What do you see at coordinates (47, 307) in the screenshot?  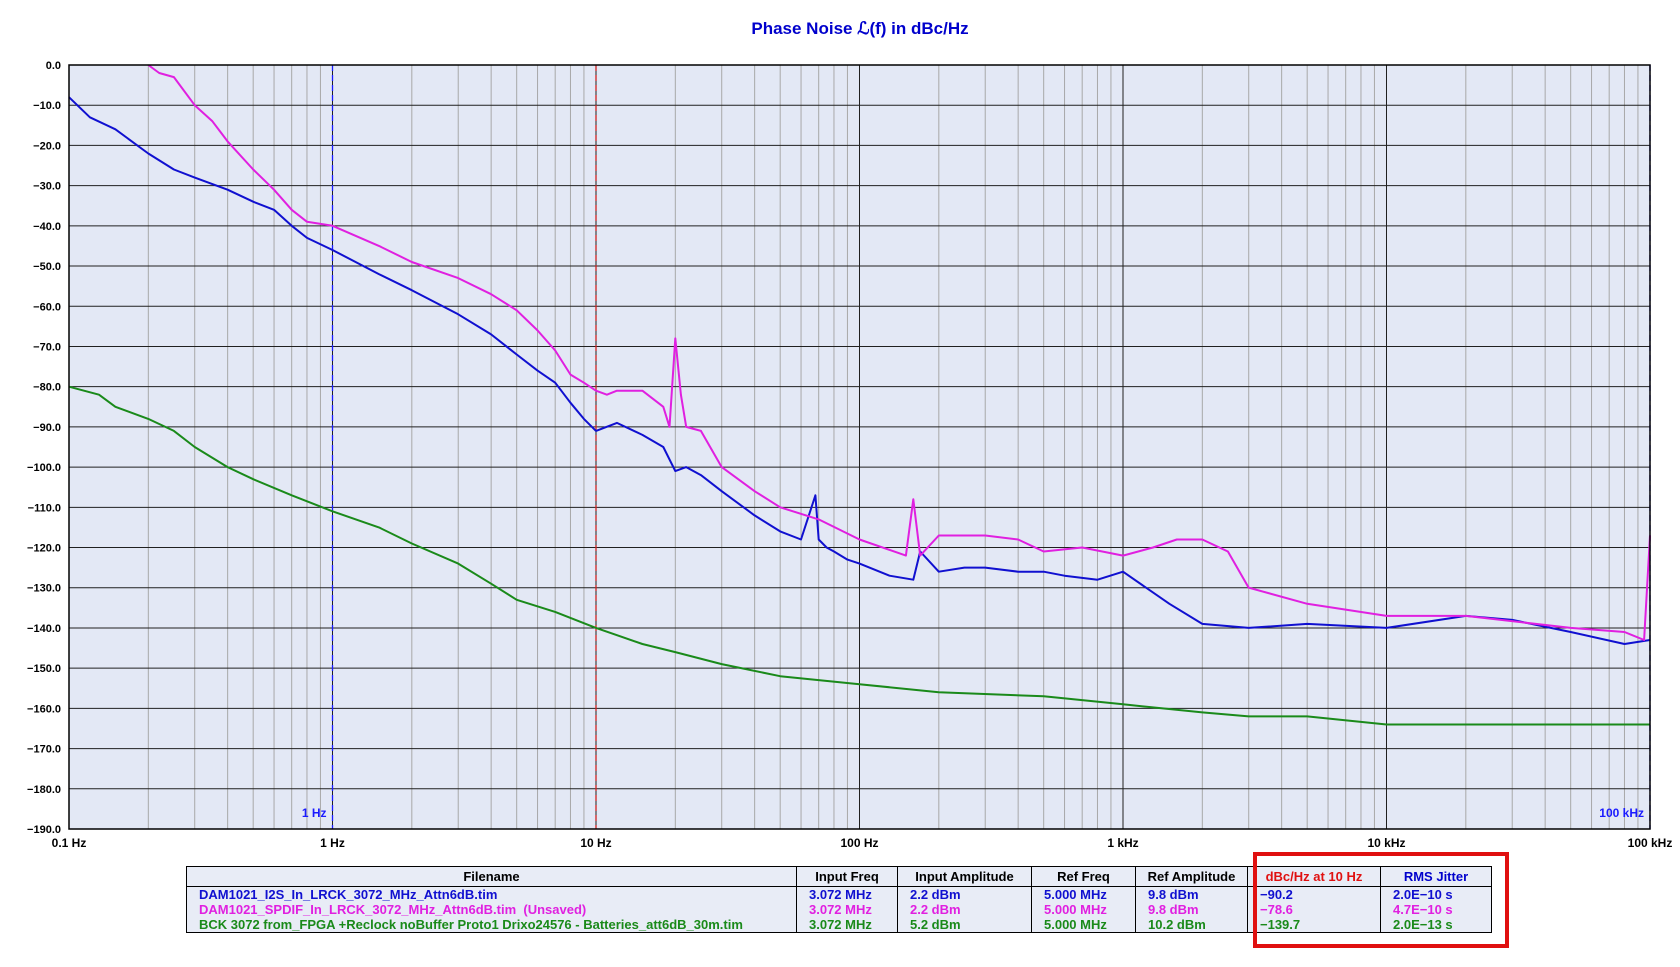 I see `y-tick-label: −60.0` at bounding box center [47, 307].